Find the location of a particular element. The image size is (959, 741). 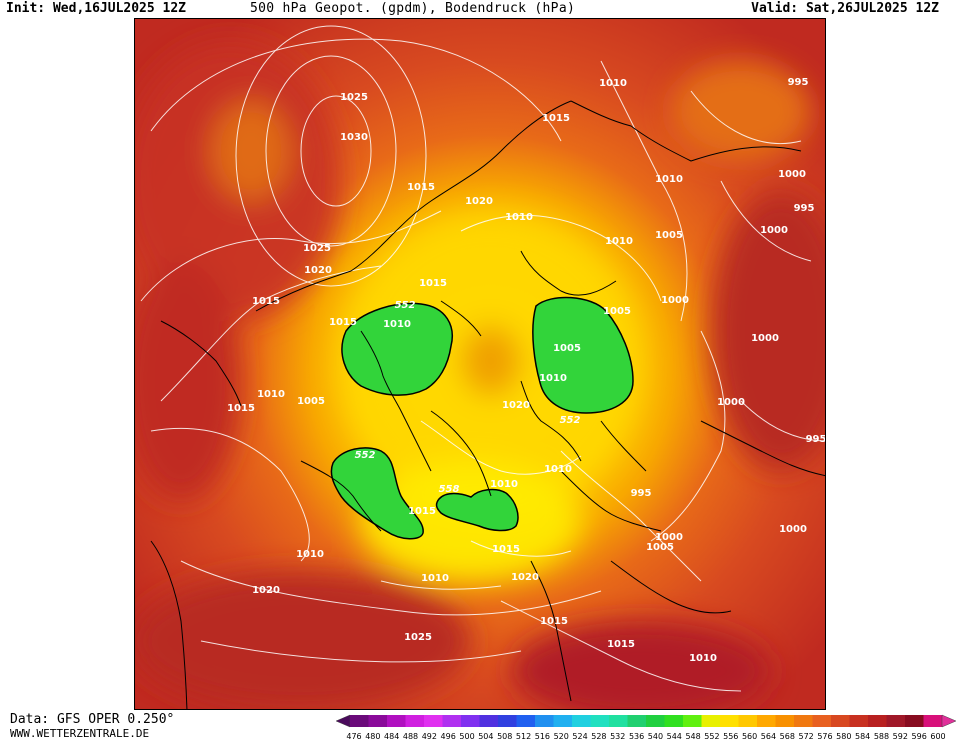

legend-tick-label: 564 is located at coordinates (768, 736).